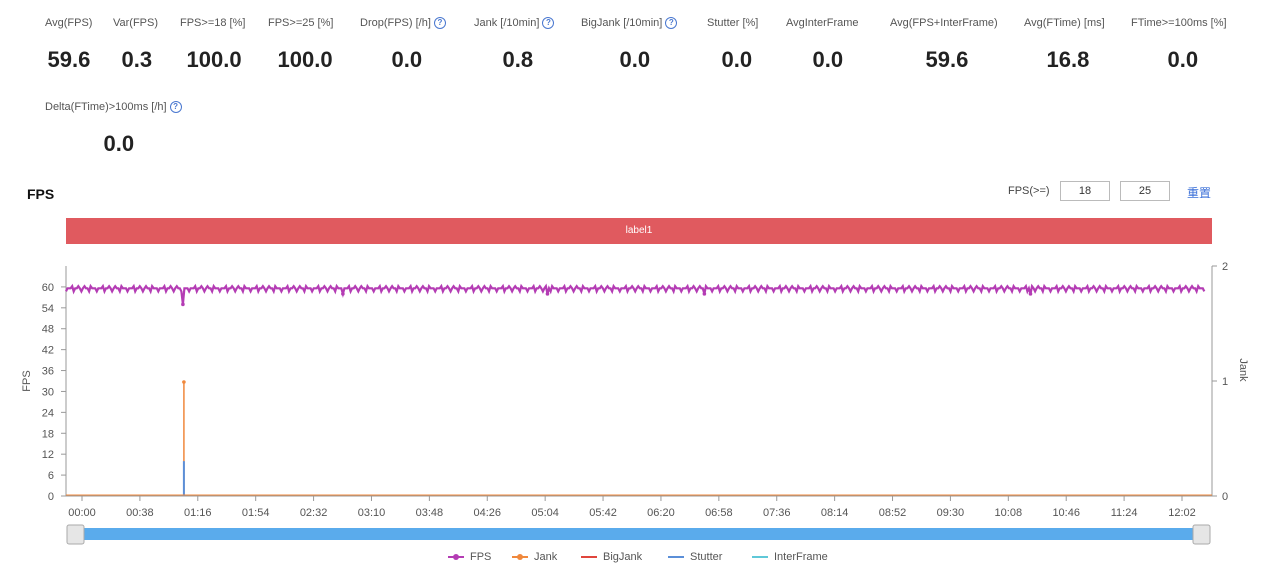 The image size is (1280, 574). Describe the element at coordinates (137, 59) in the screenshot. I see `stat-value: 0.3` at that location.